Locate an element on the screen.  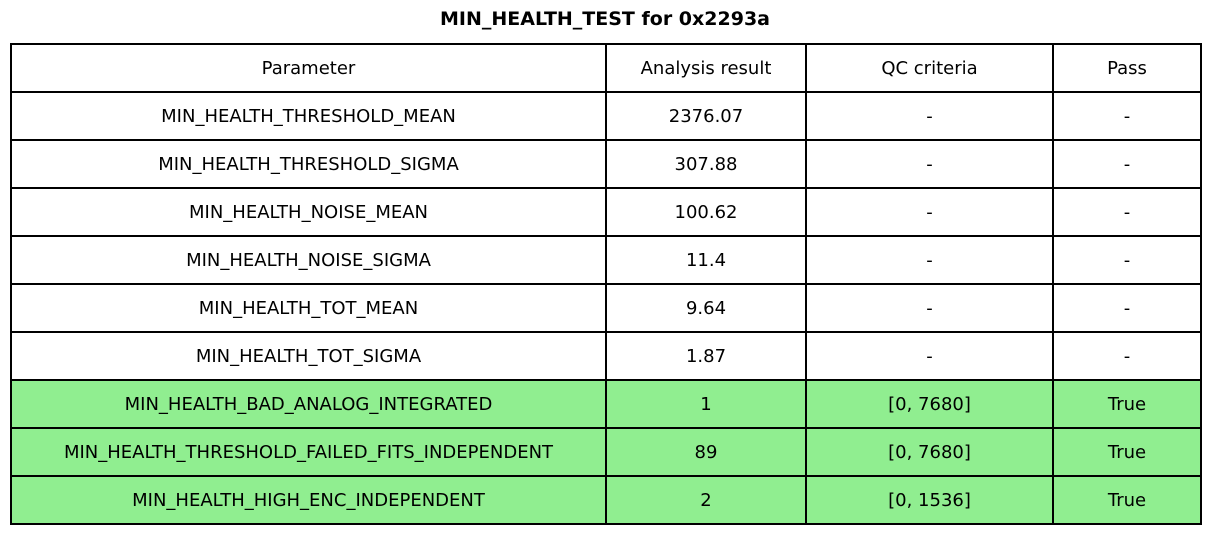
table-row: MIN_HEALTH_NOISE_SIGMA 11.4- - is located at coordinates (606, 260).